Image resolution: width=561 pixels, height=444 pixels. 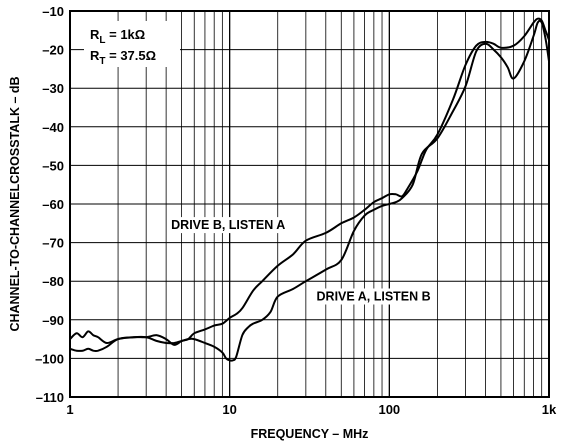 I want to click on y-tick-label: –70, so click(x=53, y=243).